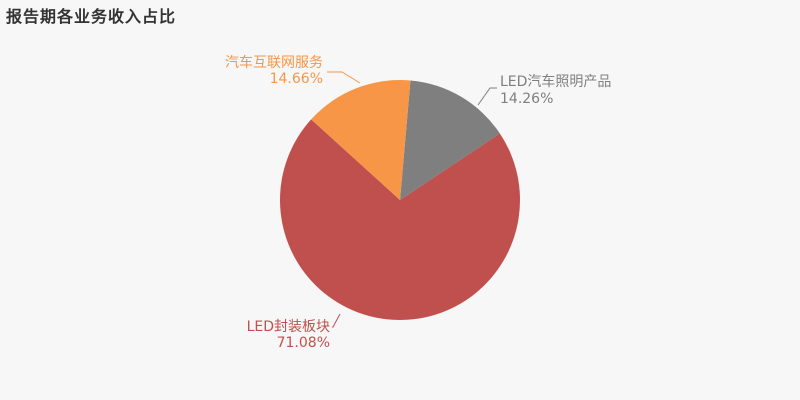 Image resolution: width=800 pixels, height=400 pixels. What do you see at coordinates (274, 62) in the screenshot?
I see `slice-name-label: 汽车互联网服务` at bounding box center [274, 62].